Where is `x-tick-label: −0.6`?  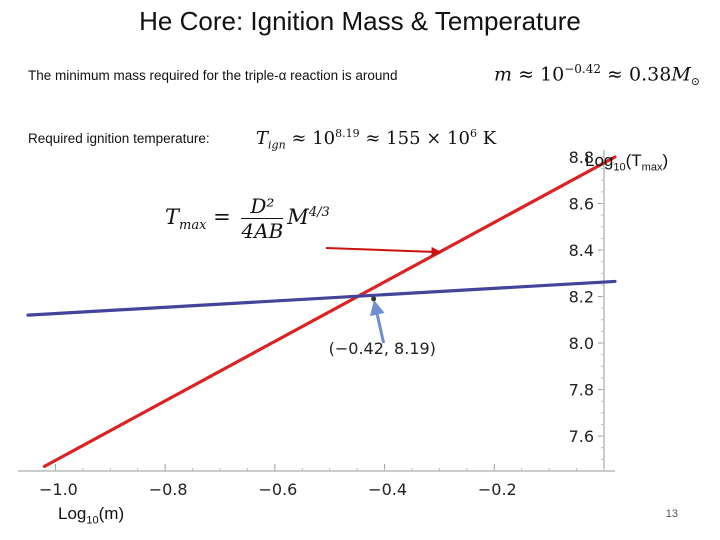
x-tick-label: −0.6 is located at coordinates (277, 489).